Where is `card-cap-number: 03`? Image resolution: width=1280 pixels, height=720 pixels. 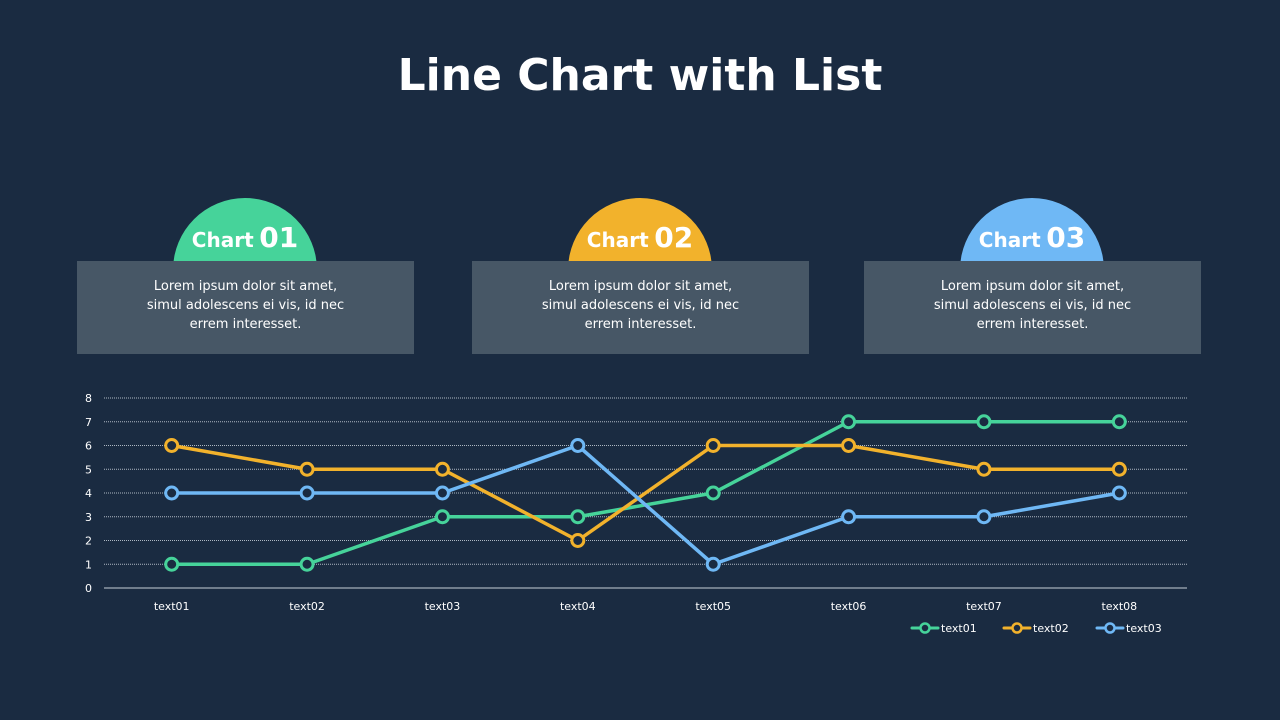 card-cap-number: 03 is located at coordinates (1066, 237).